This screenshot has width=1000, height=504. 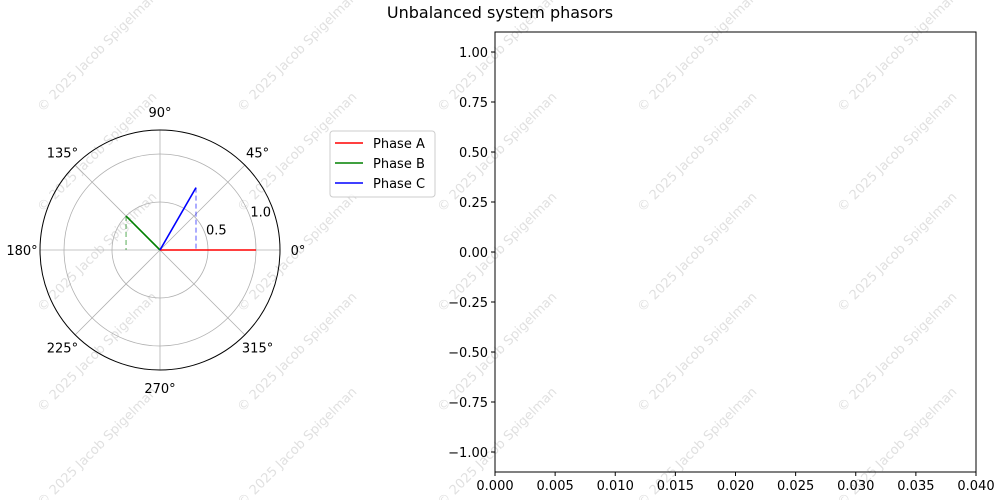 I want to click on x-tick-label: 0.030, so click(x=855, y=486).